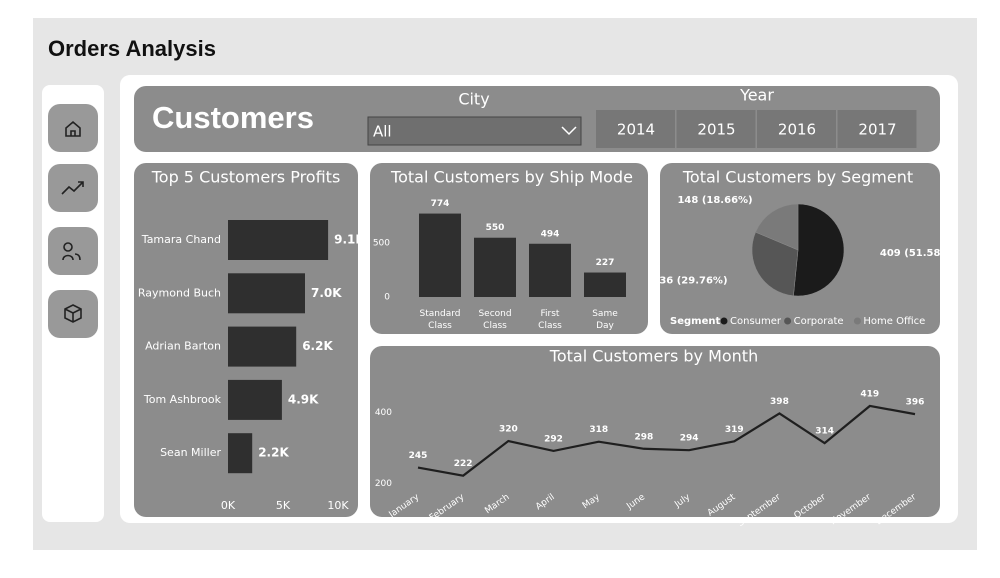  What do you see at coordinates (605, 320) in the screenshot?
I see `x-tick-label: Same Day` at bounding box center [605, 320].